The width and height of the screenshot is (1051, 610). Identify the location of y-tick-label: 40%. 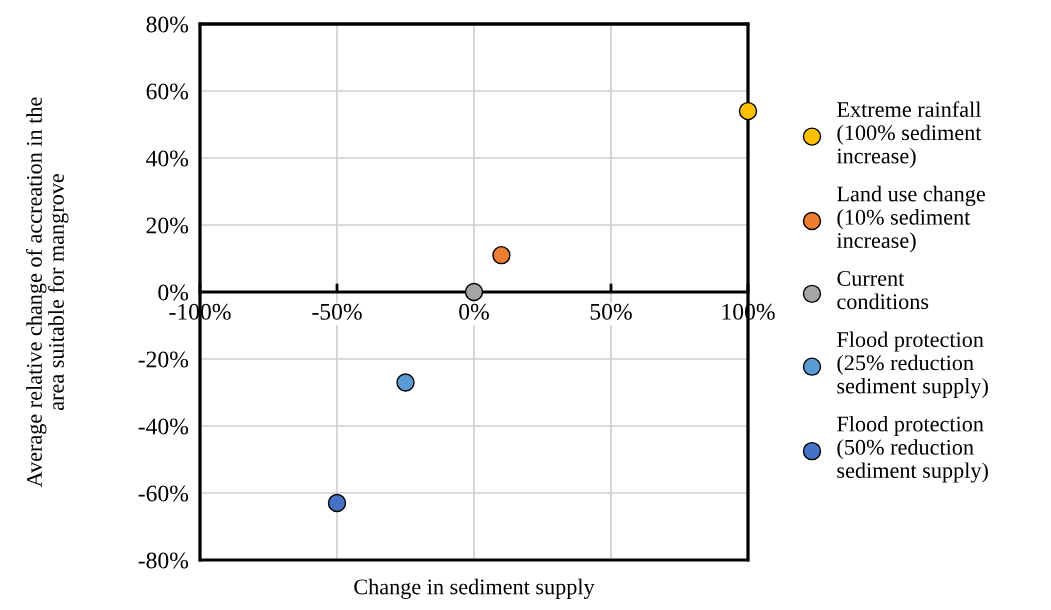
(167, 158).